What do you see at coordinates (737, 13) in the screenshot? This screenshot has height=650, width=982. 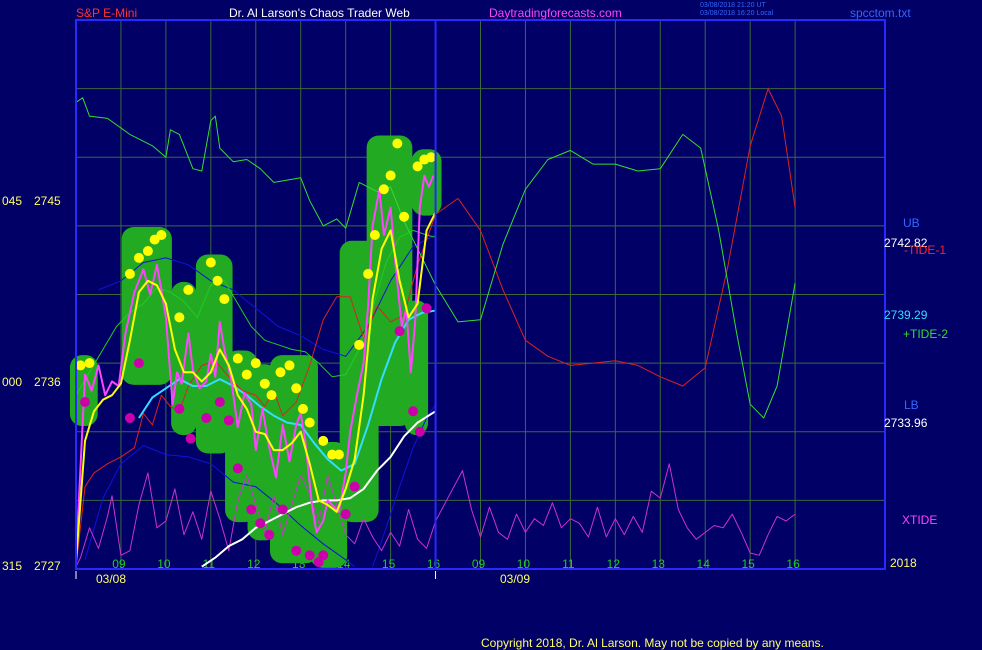 I see `timestamp-local: 03/08/2018 16:20 Local` at bounding box center [737, 13].